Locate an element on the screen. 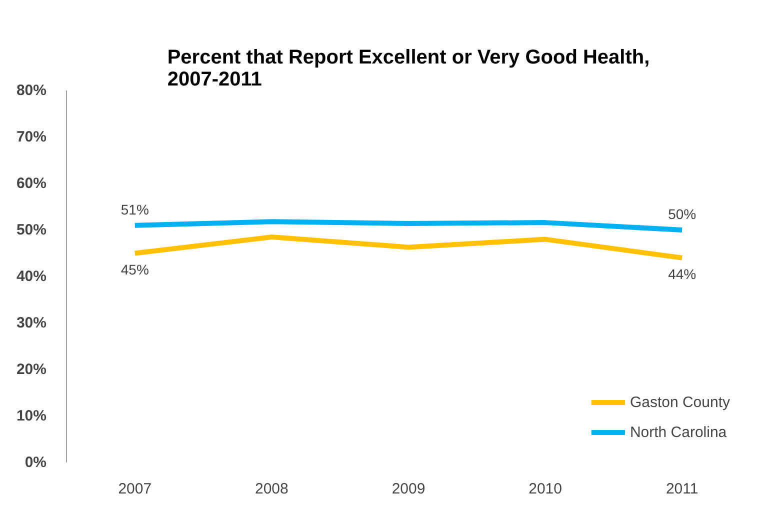  chart-title: Percent that Report Excellent or Very Good Health, 2007-2011 is located at coordinates (408, 68).